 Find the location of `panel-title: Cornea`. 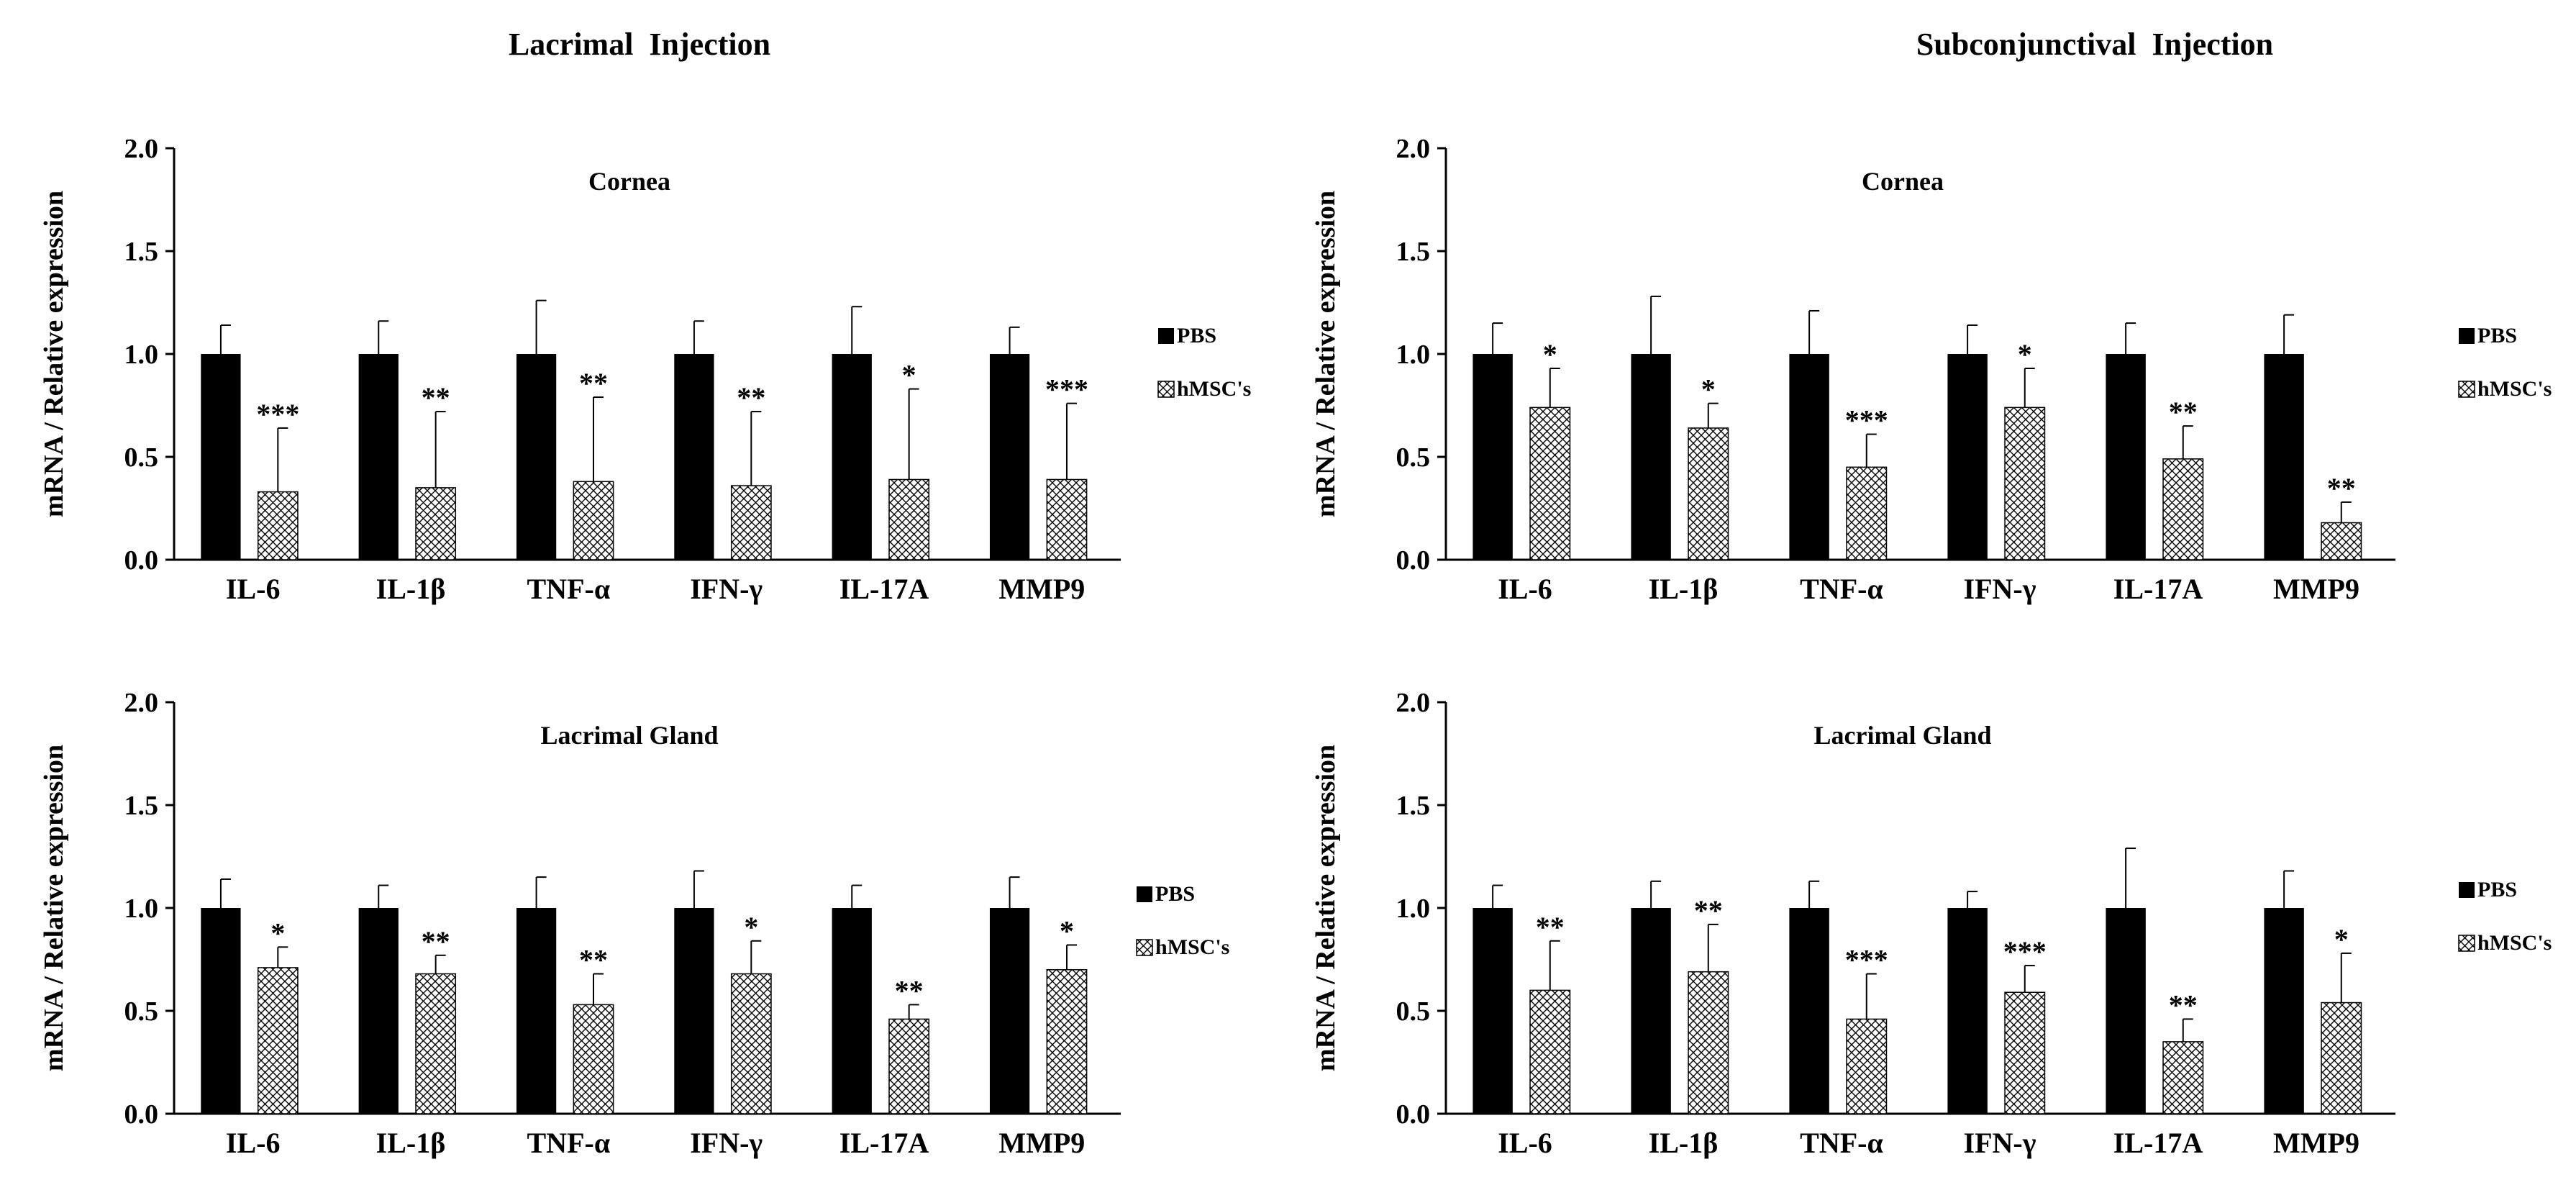

panel-title: Cornea is located at coordinates (1903, 181).